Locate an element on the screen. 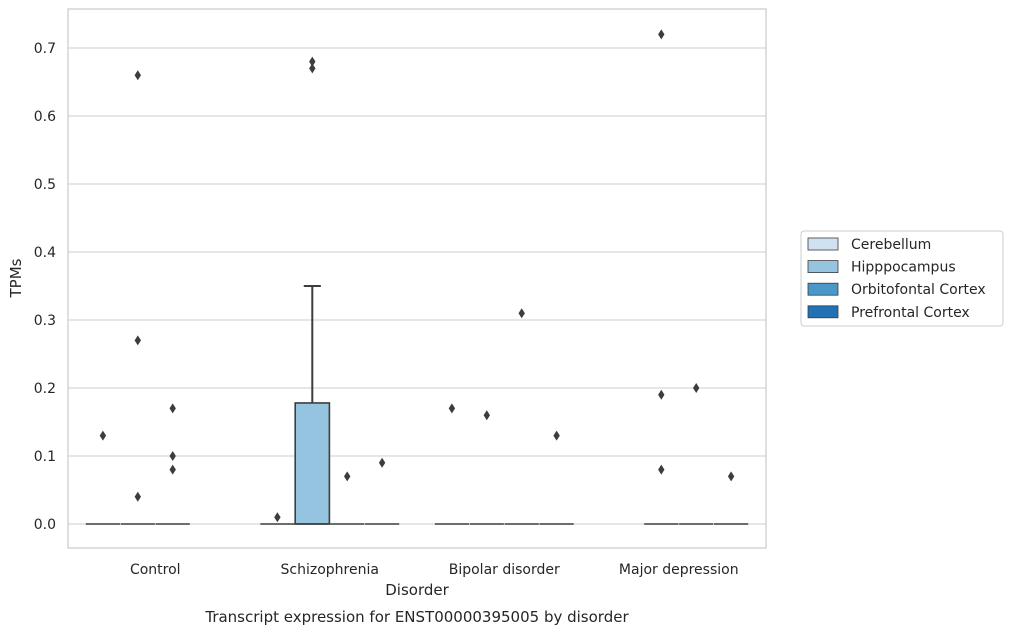  y-tick-label: 0.7 is located at coordinates (45, 49).